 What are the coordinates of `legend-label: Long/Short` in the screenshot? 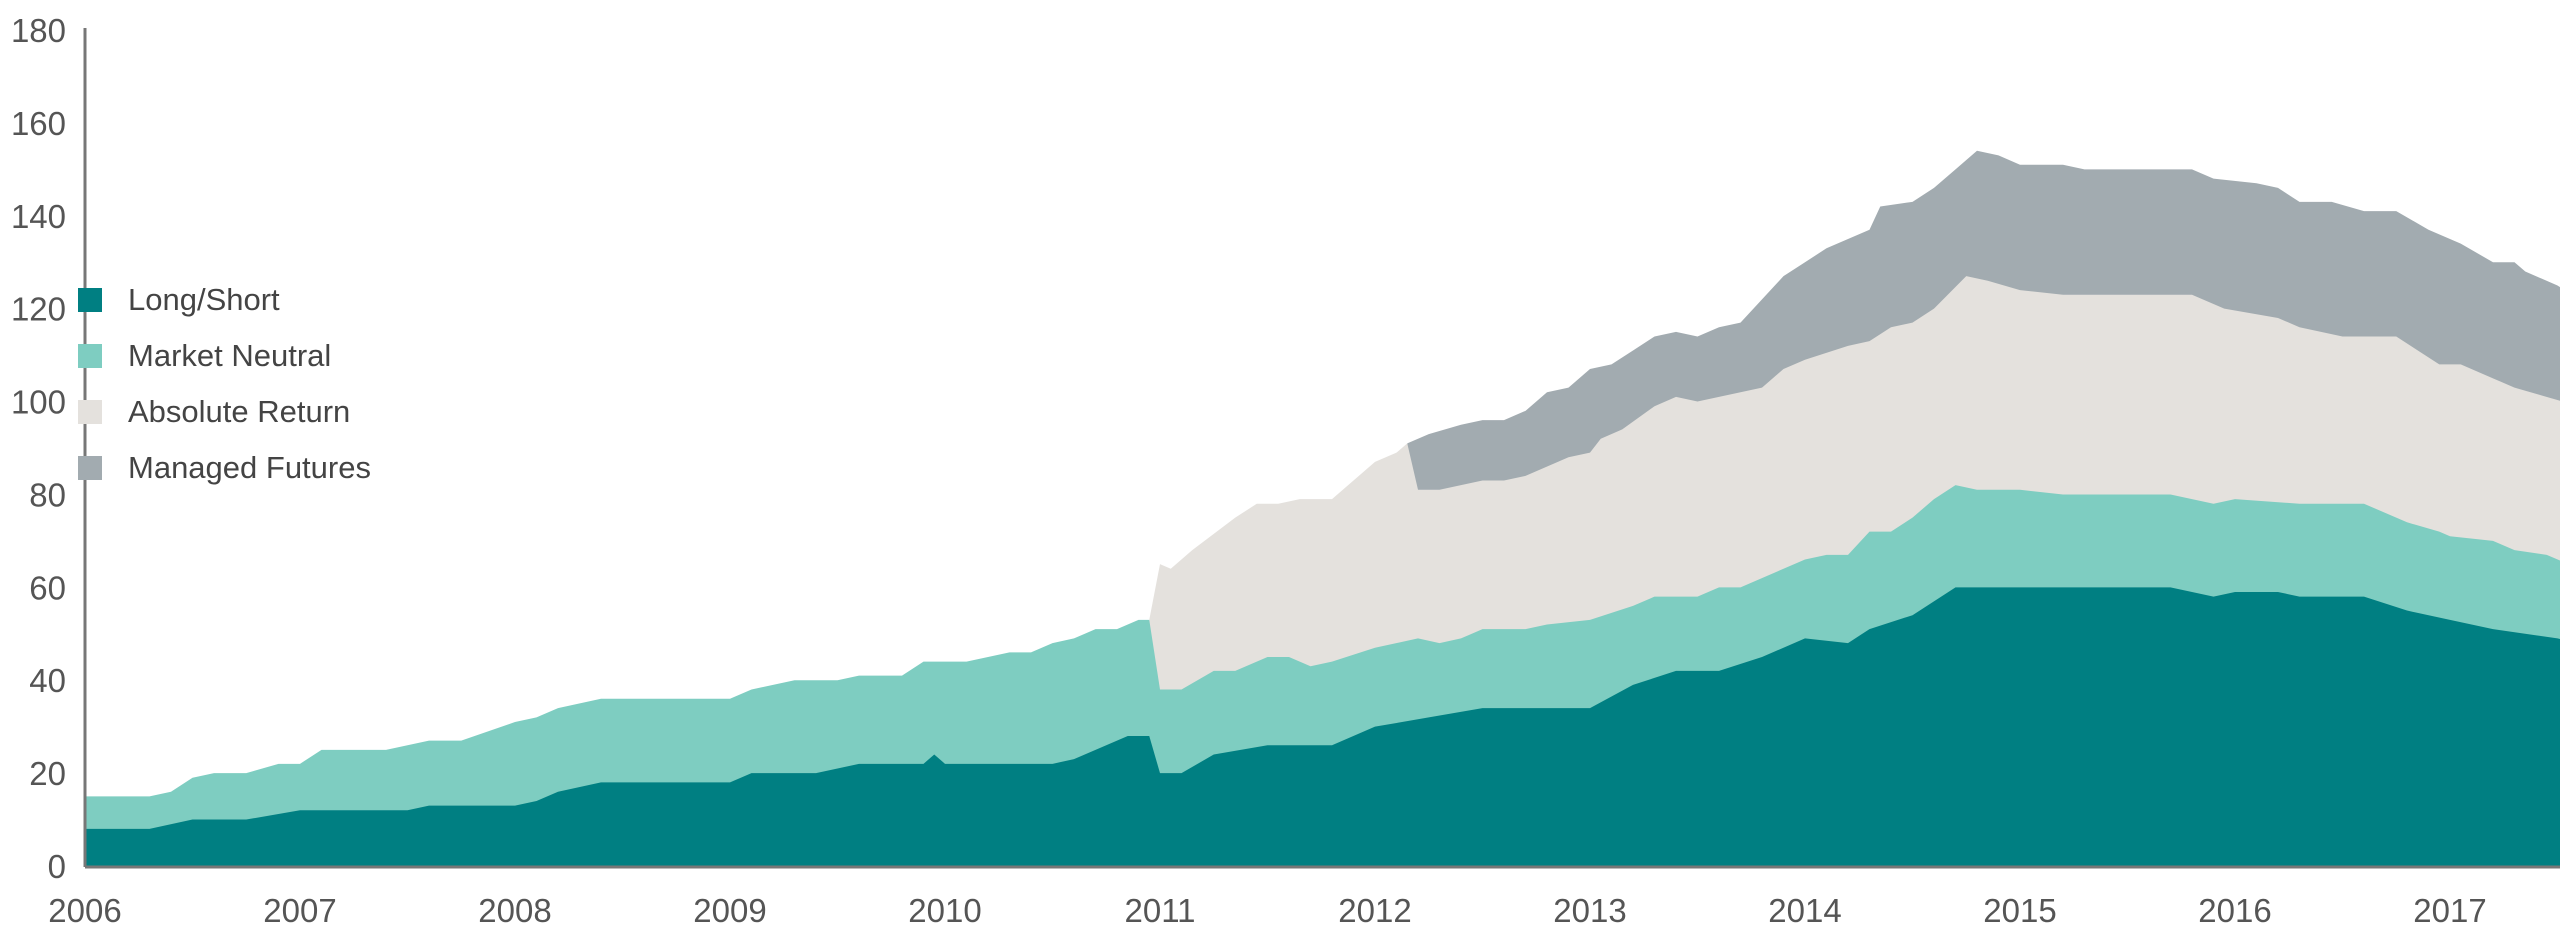 It's located at (204, 299).